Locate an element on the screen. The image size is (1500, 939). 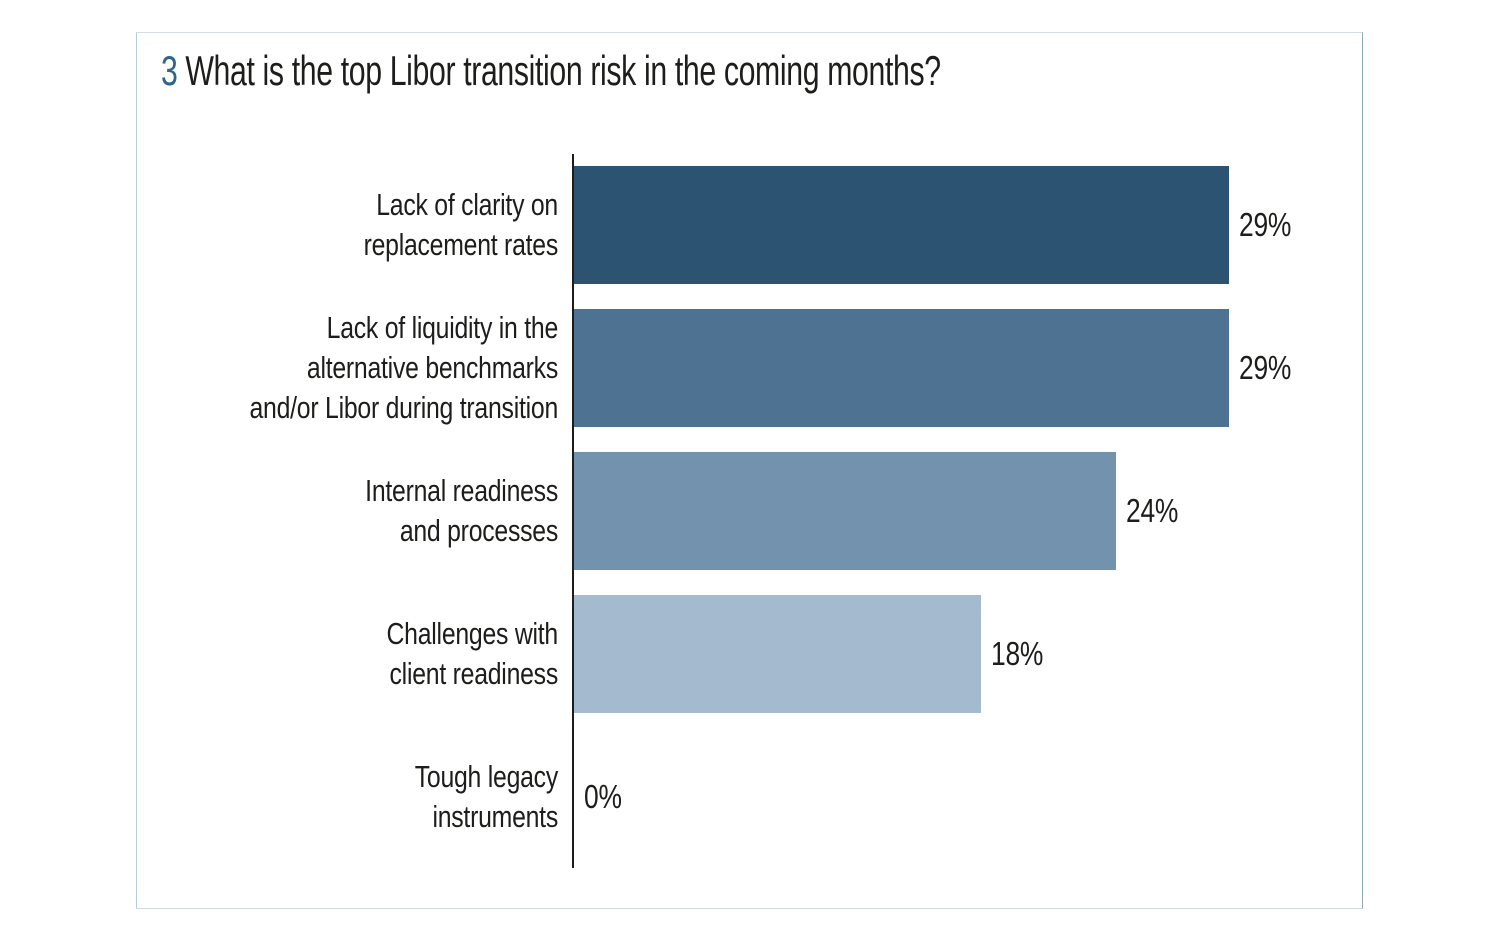
figure-number: 3 is located at coordinates (169, 70).